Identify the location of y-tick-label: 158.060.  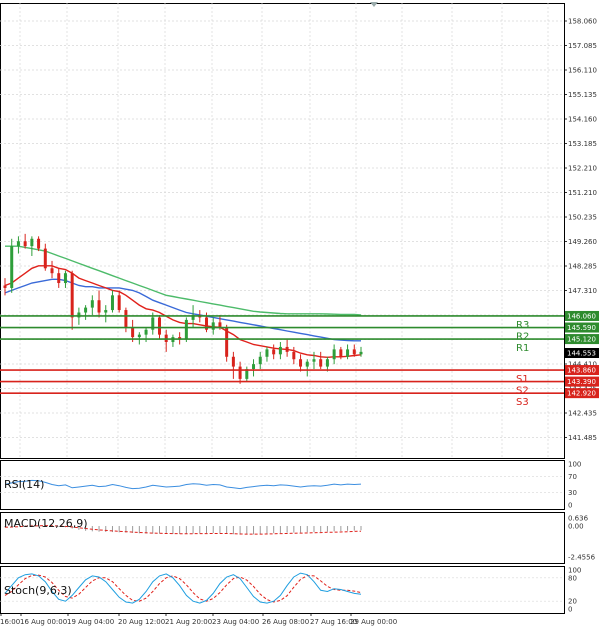
(582, 22).